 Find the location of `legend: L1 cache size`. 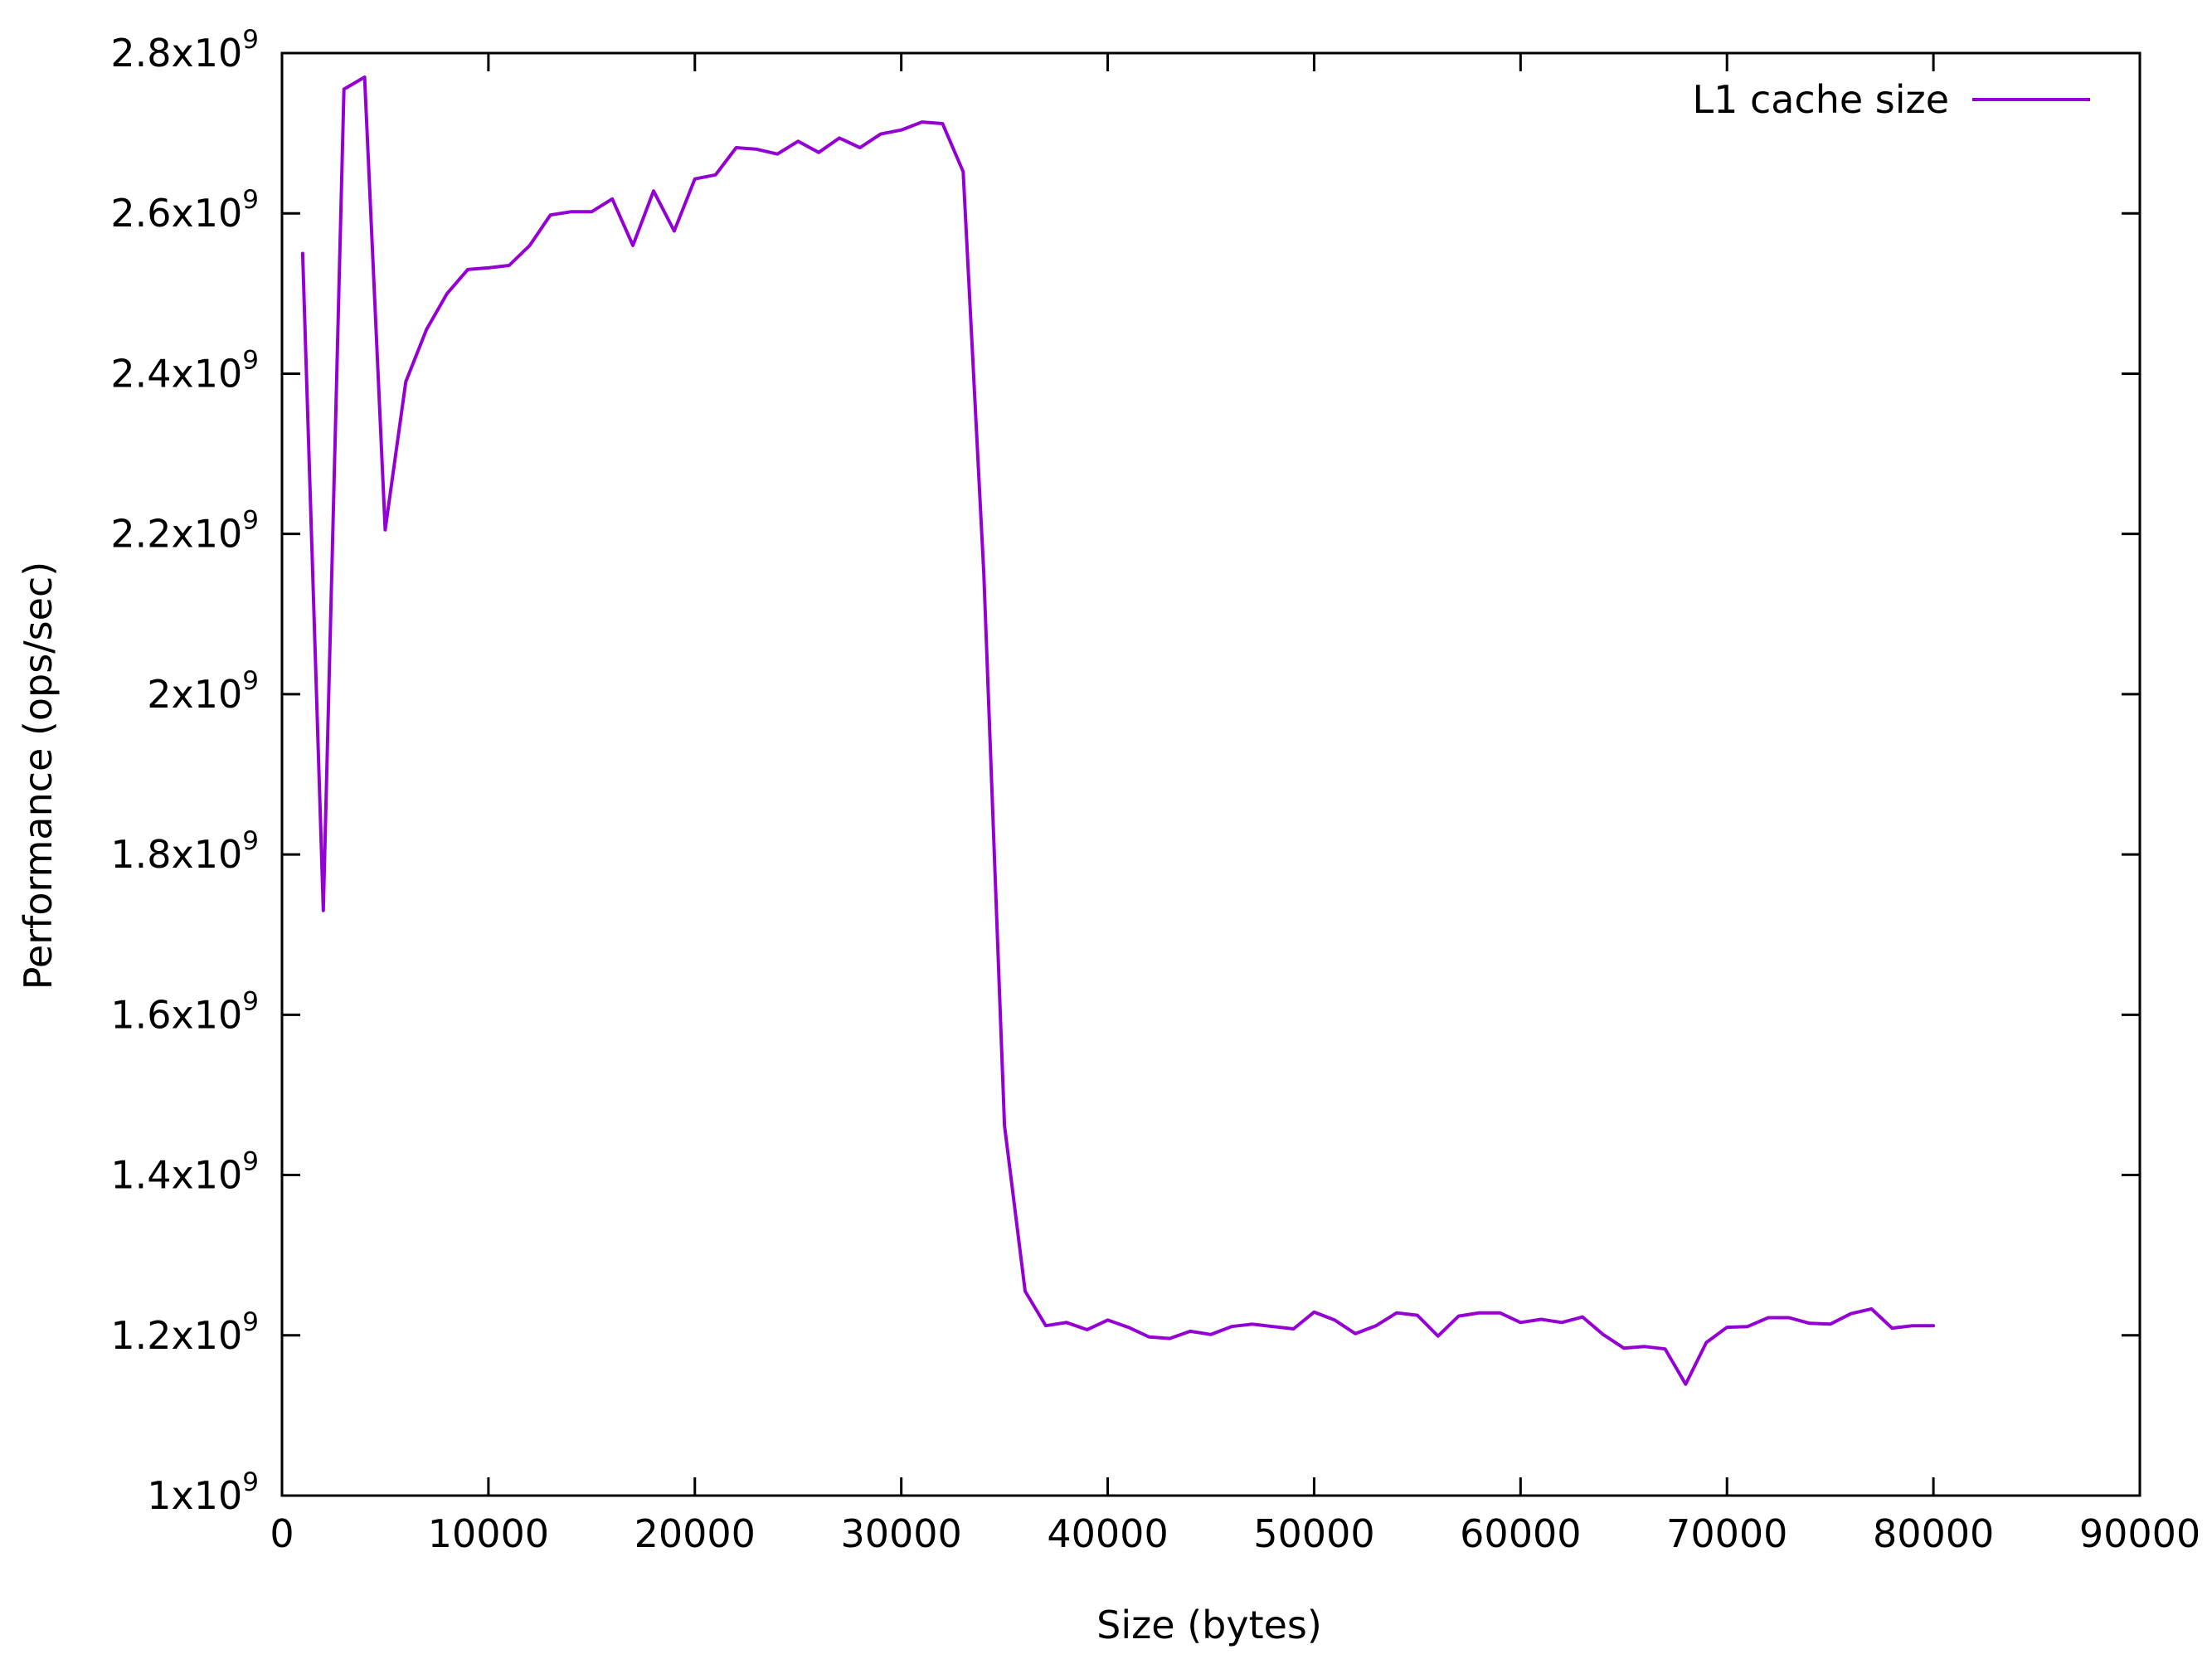

legend: L1 cache size is located at coordinates (1891, 99).